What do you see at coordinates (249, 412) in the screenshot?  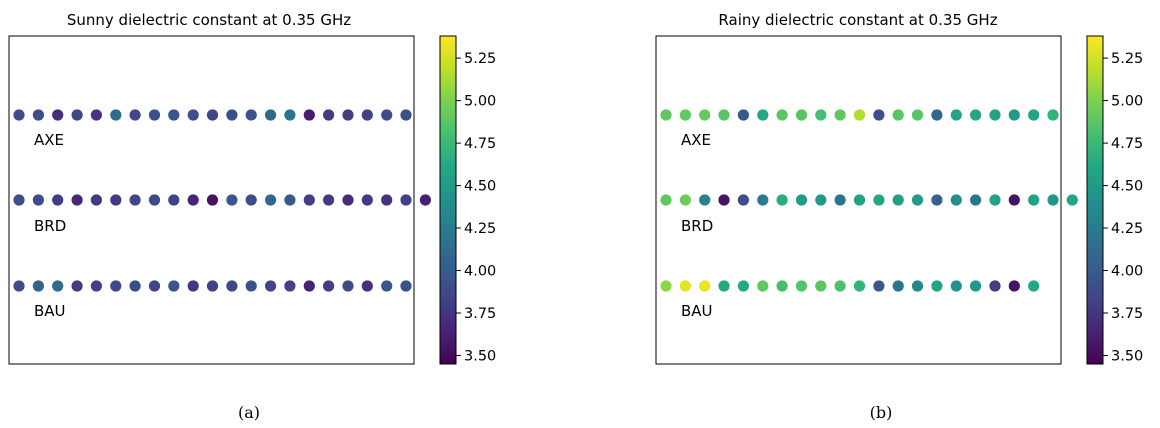 I see `panel-a-caption: (a)` at bounding box center [249, 412].